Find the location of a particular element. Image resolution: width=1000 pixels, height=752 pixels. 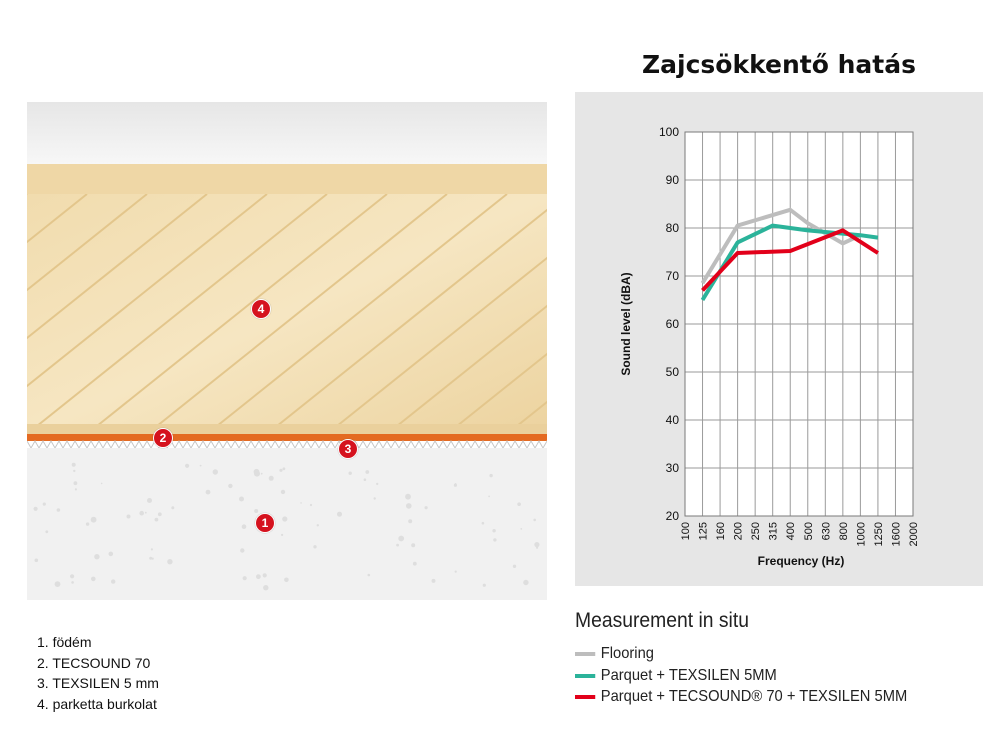

y-tick-label: 90 is located at coordinates (673, 180).